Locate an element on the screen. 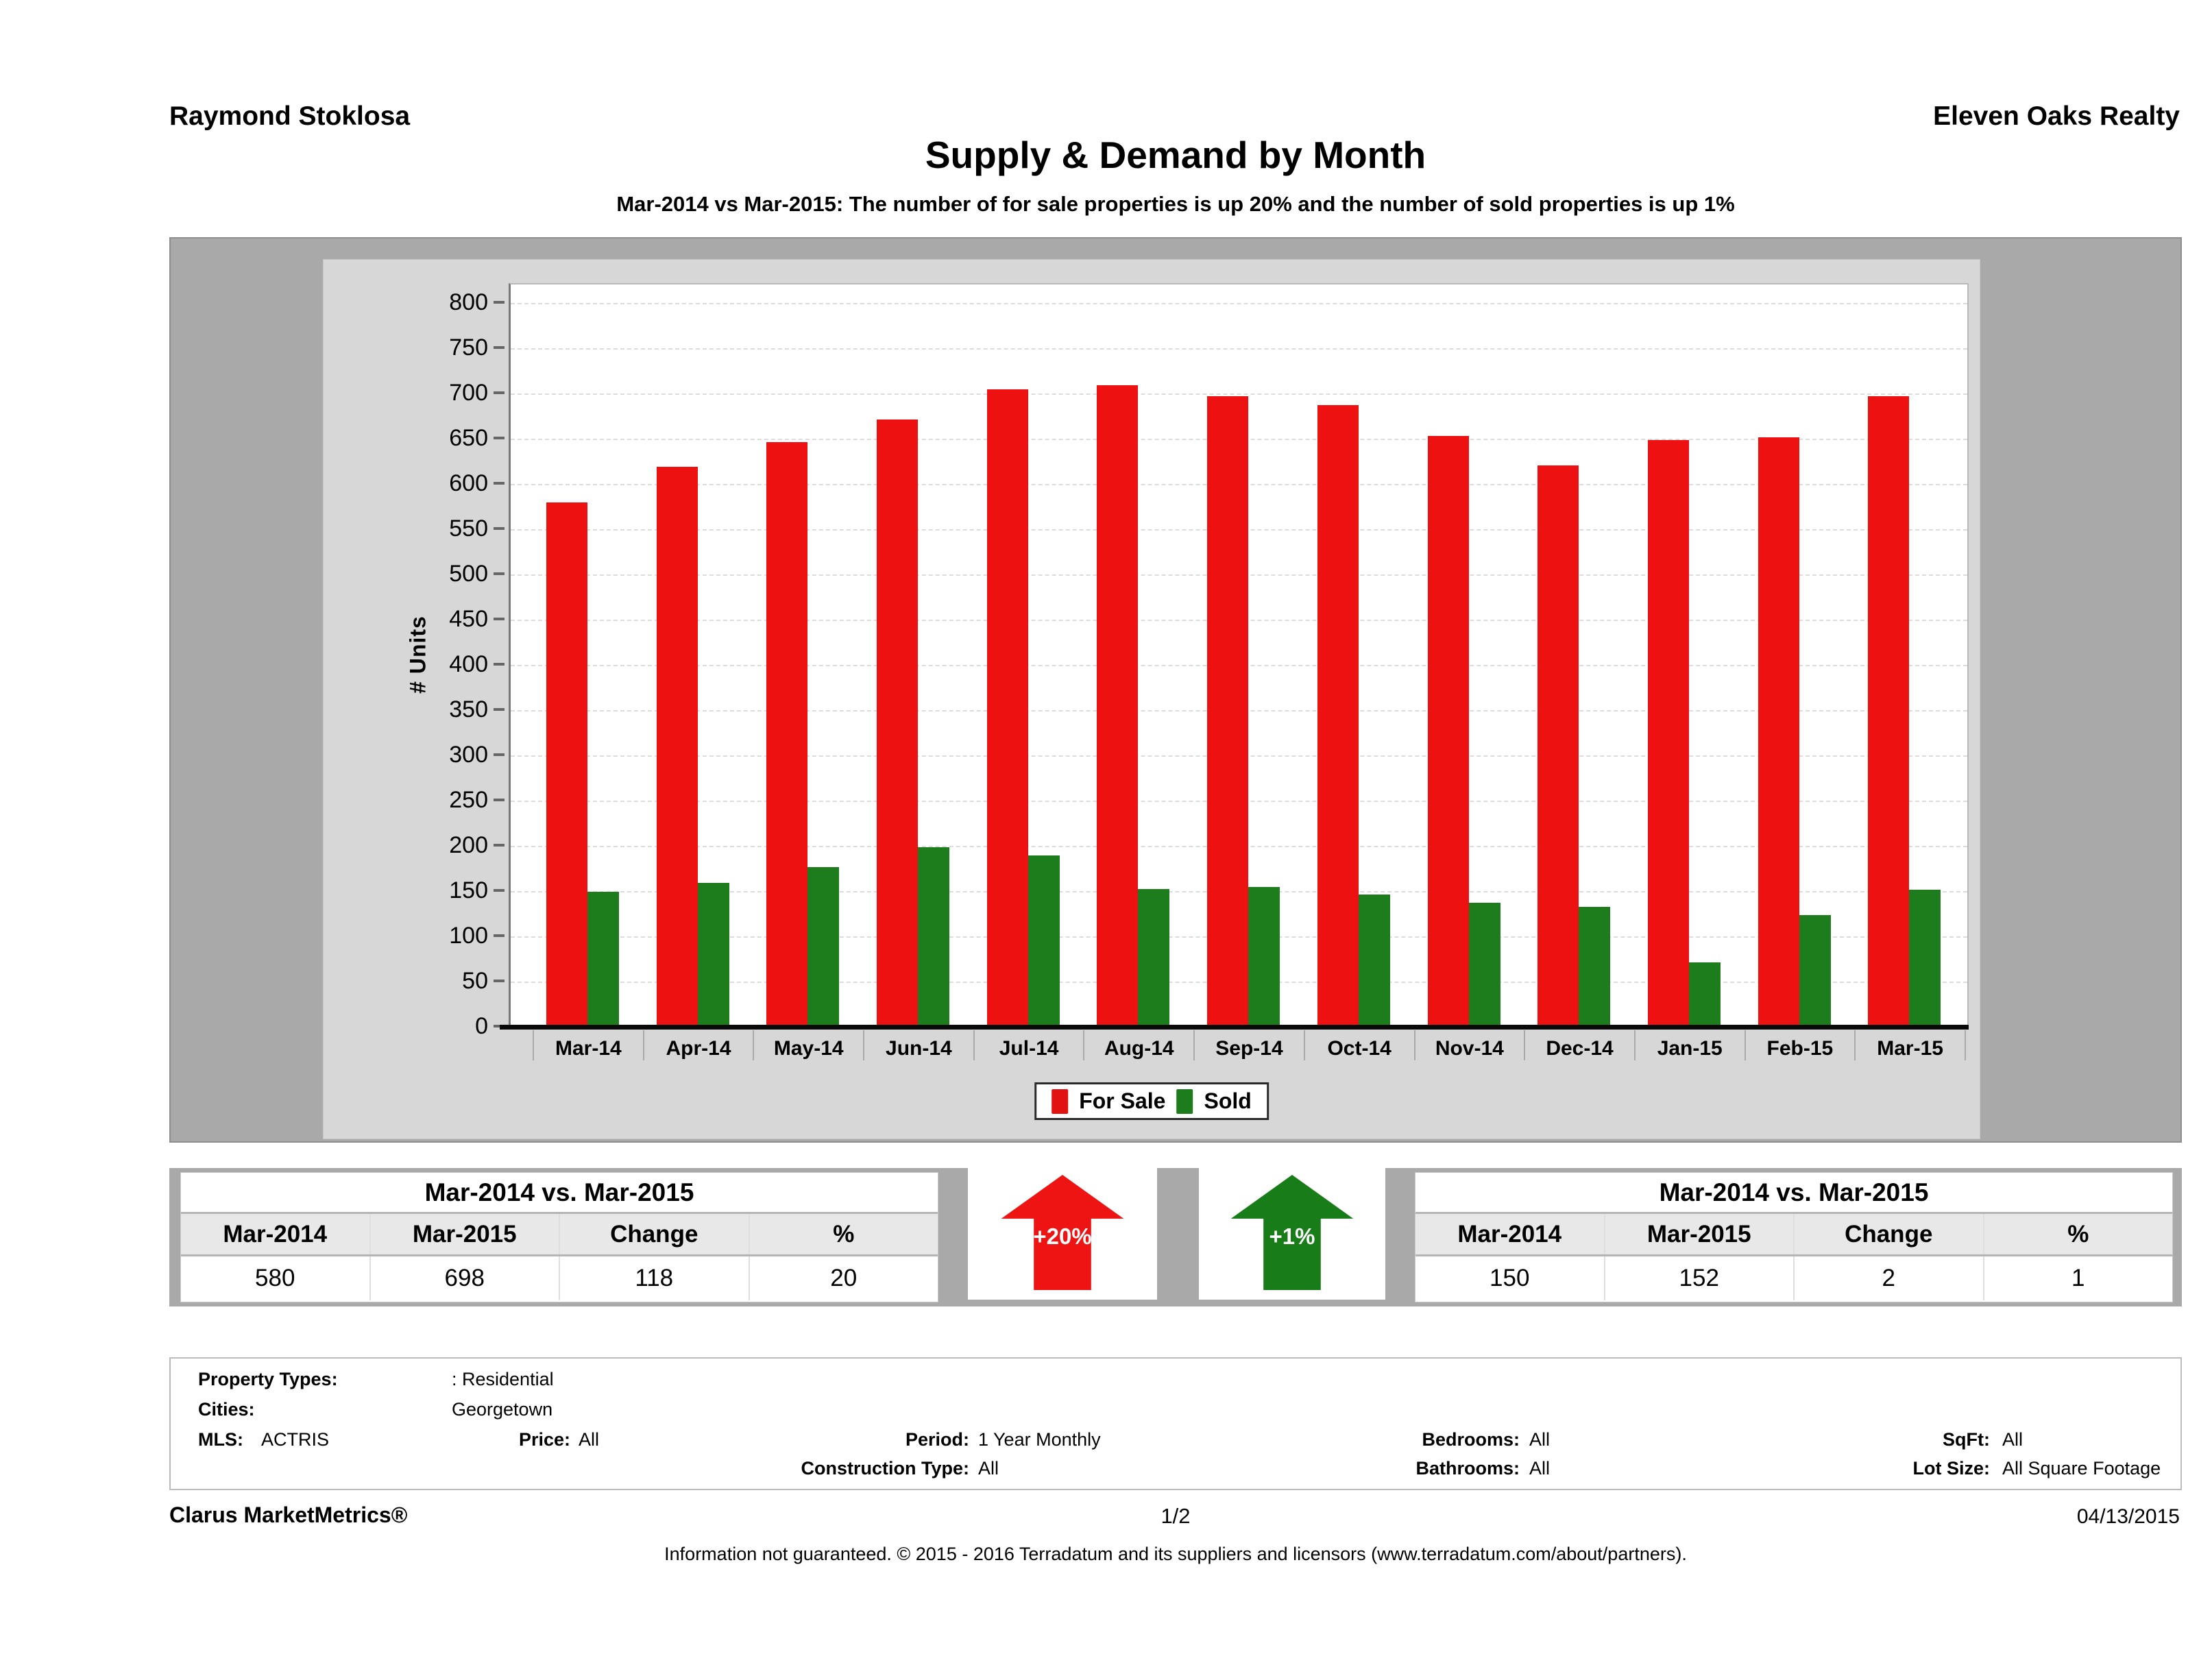  sold-table-value-row: 150 152 2 1 is located at coordinates (1793, 1278).